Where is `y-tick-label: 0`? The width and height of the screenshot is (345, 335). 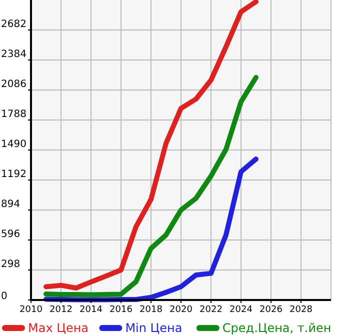
y-tick-label: 0 is located at coordinates (4, 296).